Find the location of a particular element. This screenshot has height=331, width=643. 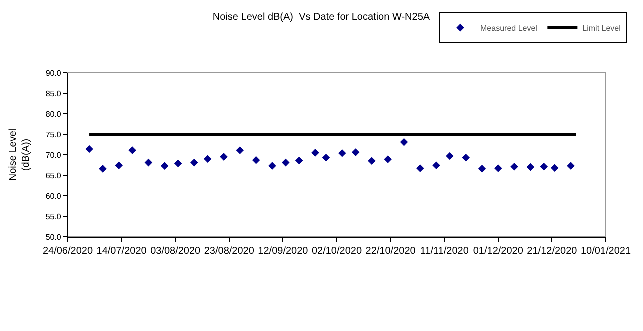

x-tick-label: 21/12/2020 is located at coordinates (552, 251).